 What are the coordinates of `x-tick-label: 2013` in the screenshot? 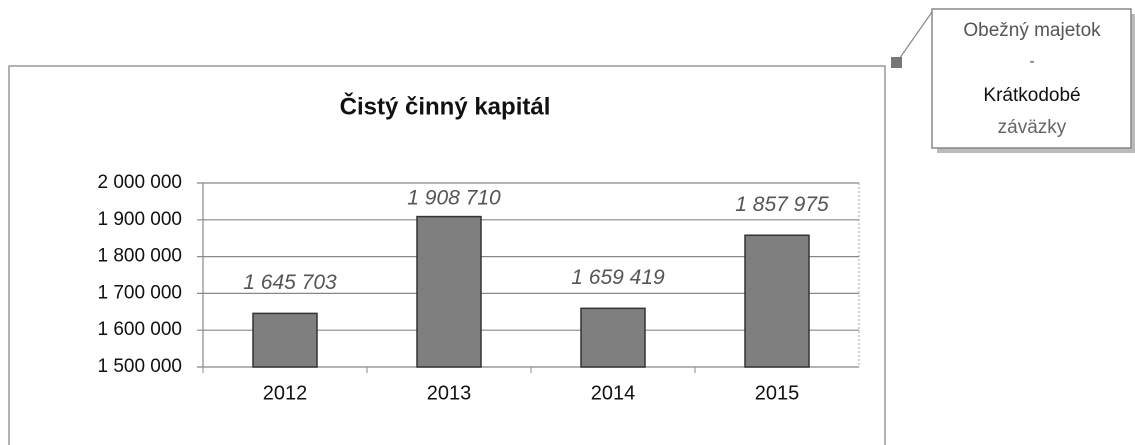 It's located at (449, 393).